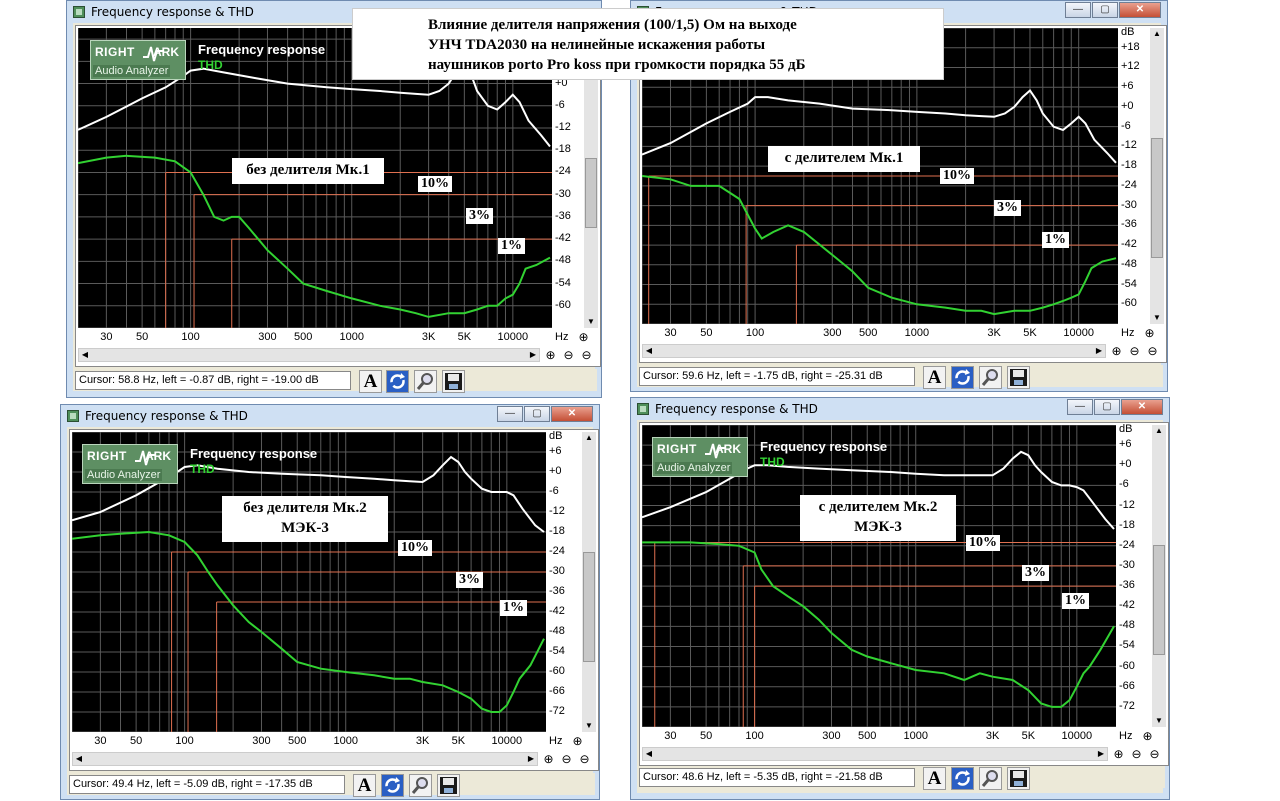  Describe the element at coordinates (555, 451) in the screenshot. I see `y-tick-label: +6` at that location.